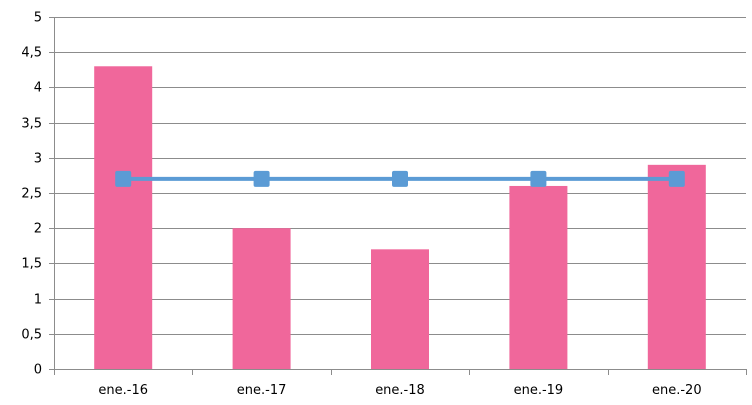 The image size is (752, 405). I want to click on y-tick-label: 4, so click(38, 88).